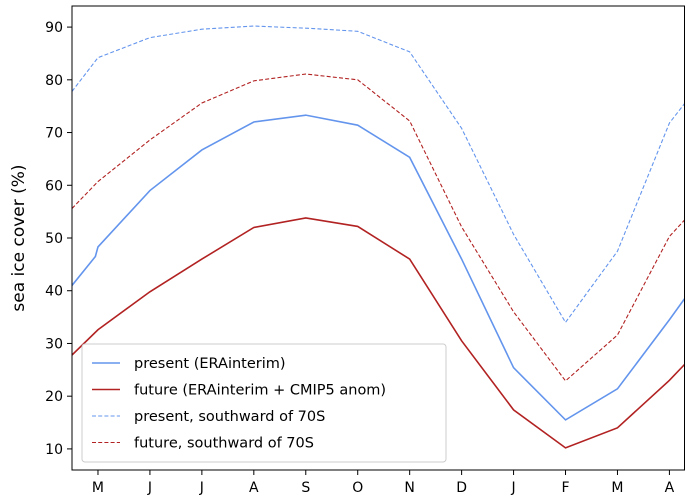  Describe the element at coordinates (54, 344) in the screenshot. I see `y-tick-label: 30` at that location.